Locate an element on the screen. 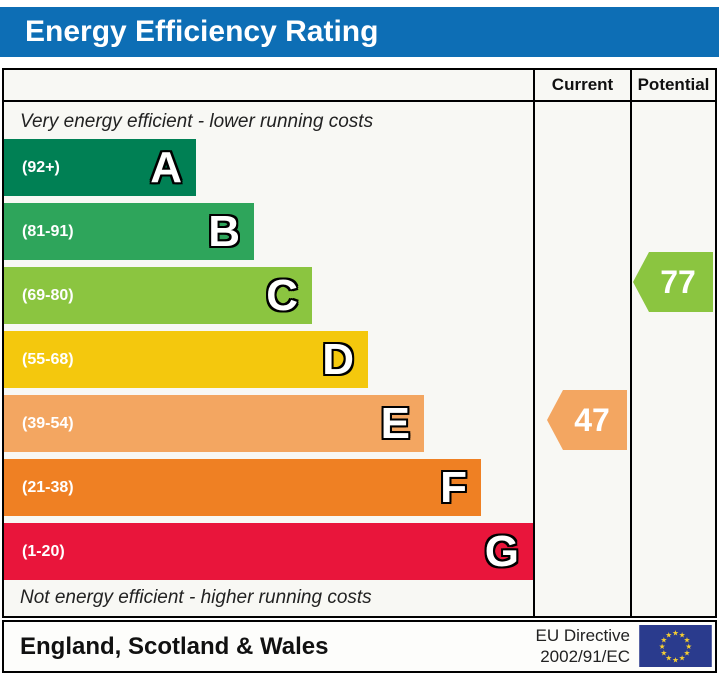  current-rating-arrow: 47 is located at coordinates (587, 420).